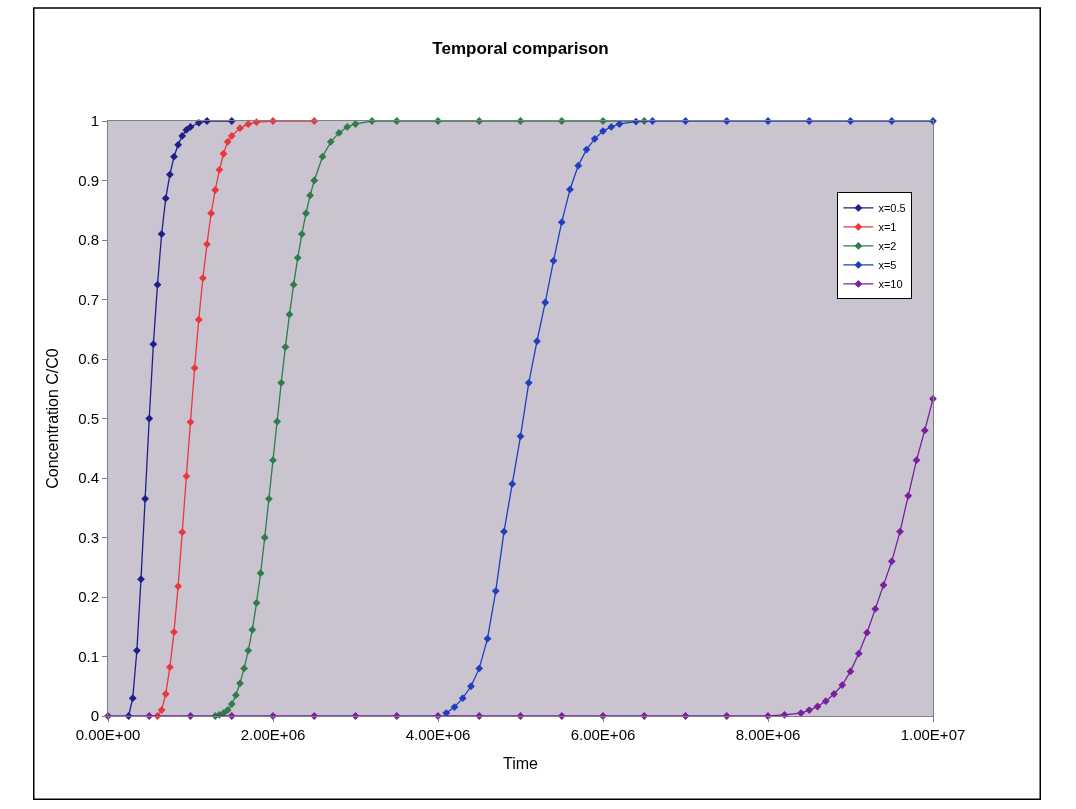 The width and height of the screenshot is (1076, 809). What do you see at coordinates (88, 240) in the screenshot?
I see `y-tick-label: 0.8` at bounding box center [88, 240].